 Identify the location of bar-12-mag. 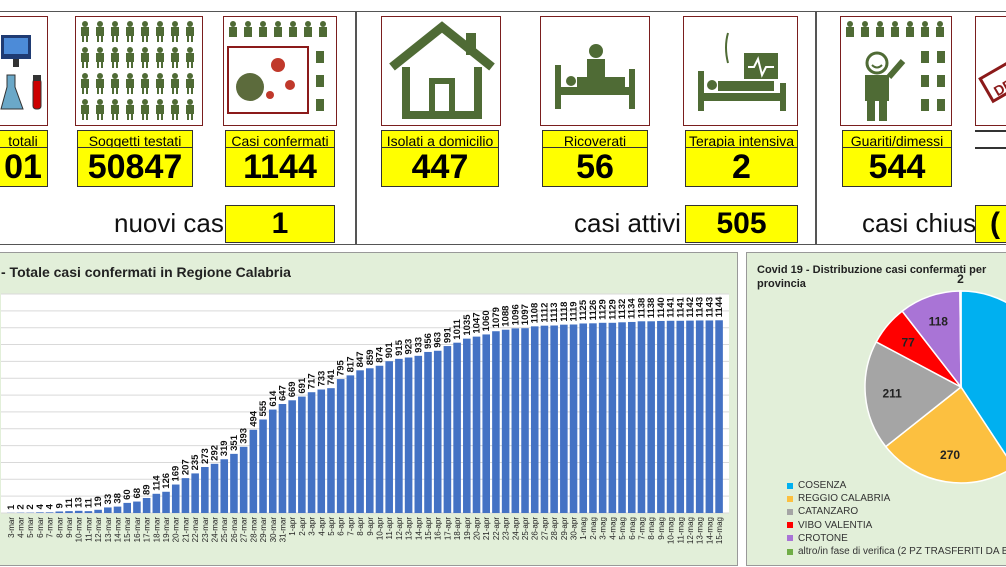
(690, 417).